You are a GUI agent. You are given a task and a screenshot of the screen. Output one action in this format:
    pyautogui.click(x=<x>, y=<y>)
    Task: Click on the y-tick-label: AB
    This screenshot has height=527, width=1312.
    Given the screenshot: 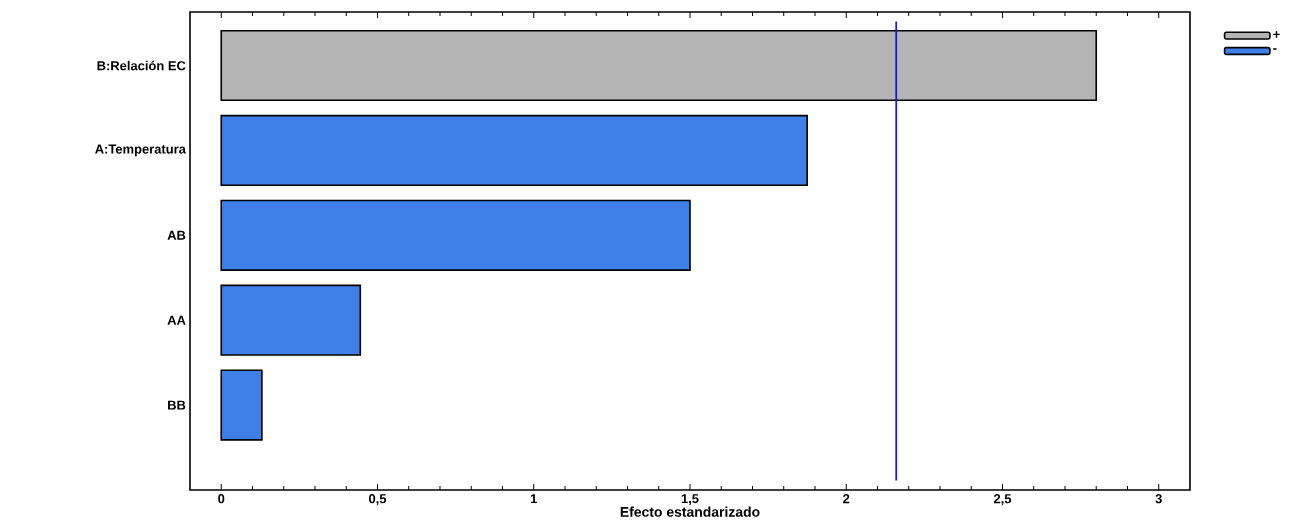 What is the action you would take?
    pyautogui.click(x=176, y=235)
    